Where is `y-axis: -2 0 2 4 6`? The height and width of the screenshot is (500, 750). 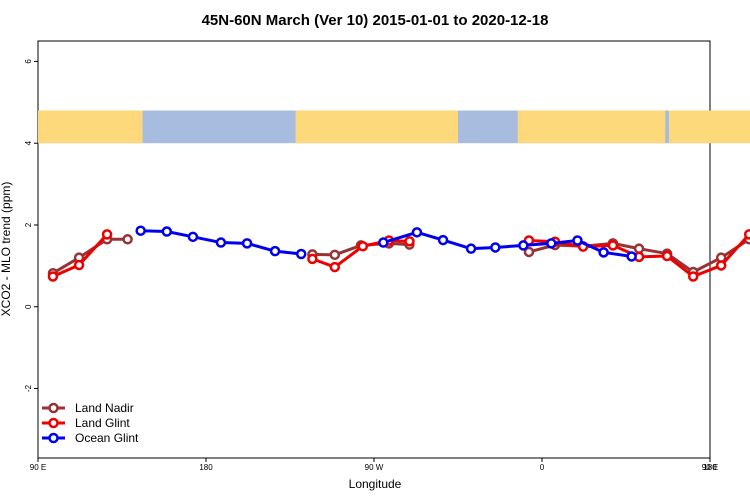 y-axis: -2 0 2 4 6 is located at coordinates (31, 225).